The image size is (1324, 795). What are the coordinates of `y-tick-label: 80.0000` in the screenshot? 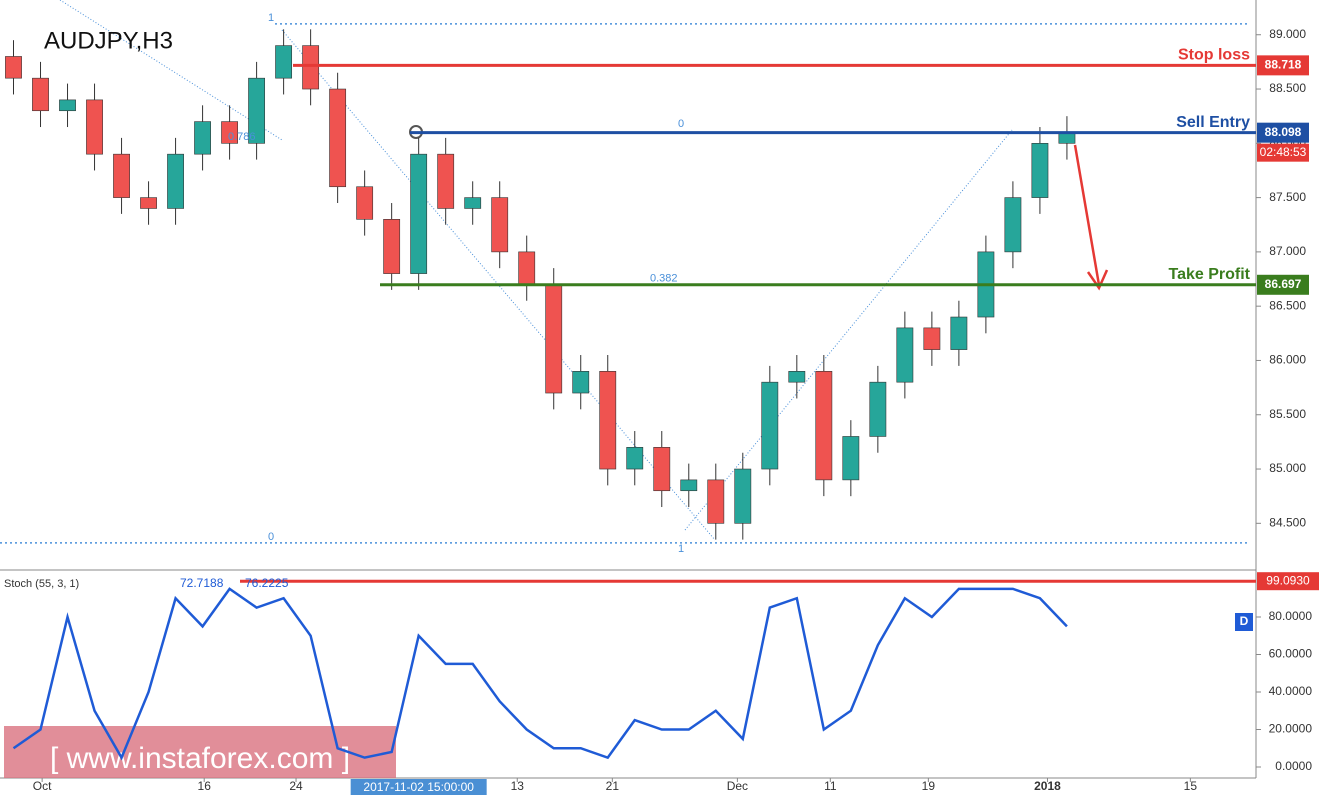 It's located at (1291, 616).